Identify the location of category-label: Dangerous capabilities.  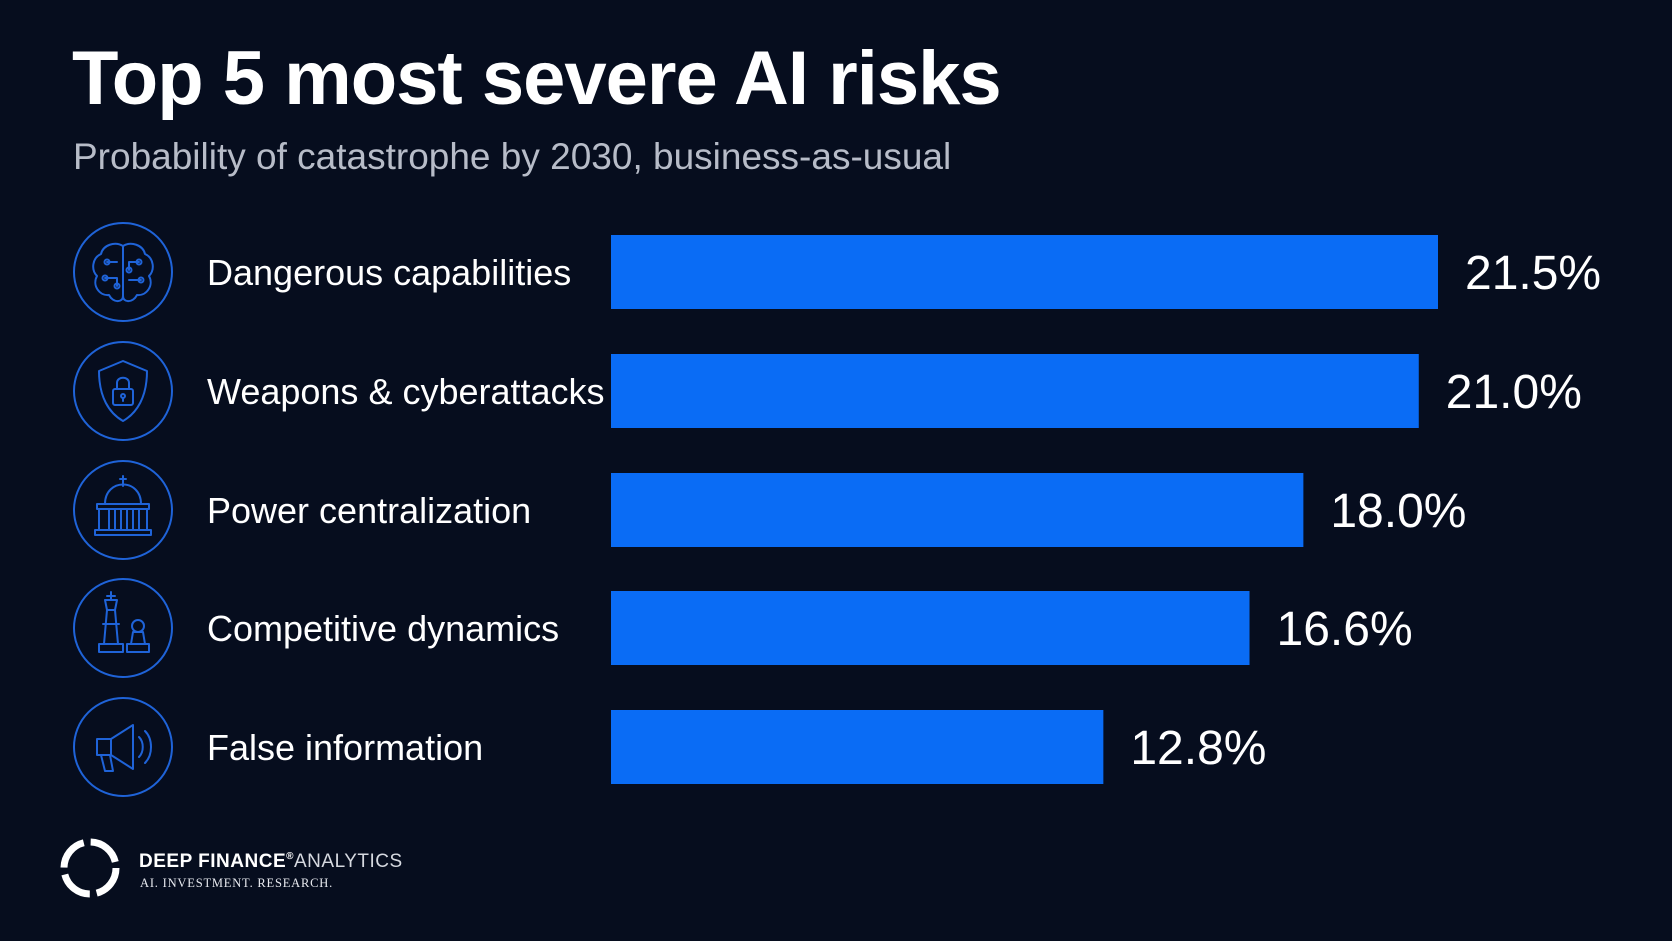
(389, 272).